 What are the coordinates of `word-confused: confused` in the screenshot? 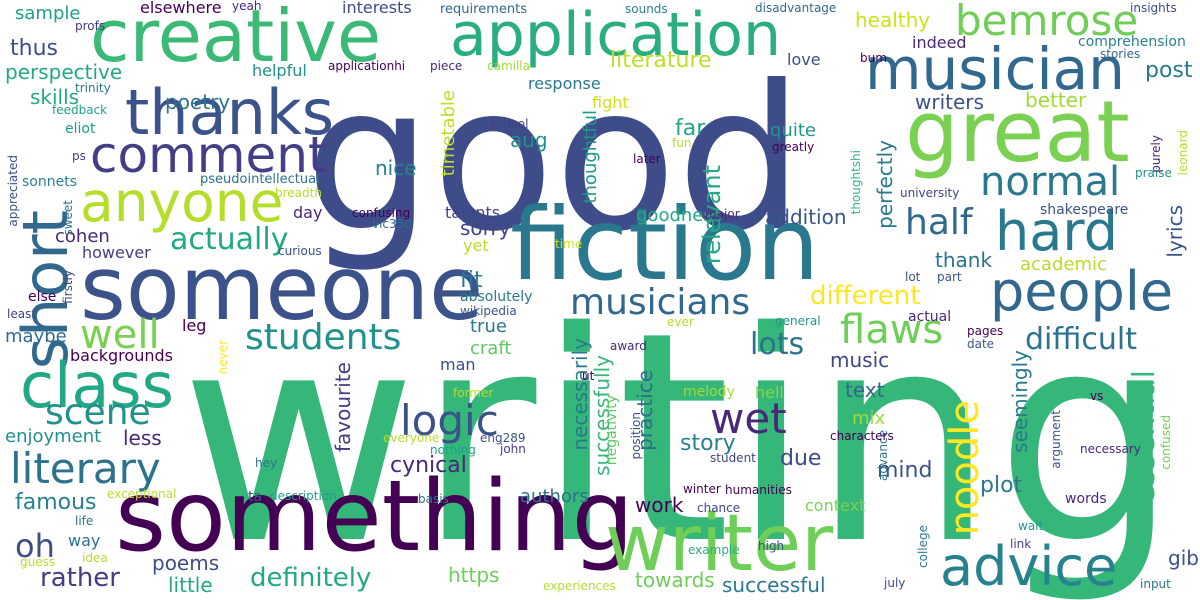 It's located at (1166, 442).